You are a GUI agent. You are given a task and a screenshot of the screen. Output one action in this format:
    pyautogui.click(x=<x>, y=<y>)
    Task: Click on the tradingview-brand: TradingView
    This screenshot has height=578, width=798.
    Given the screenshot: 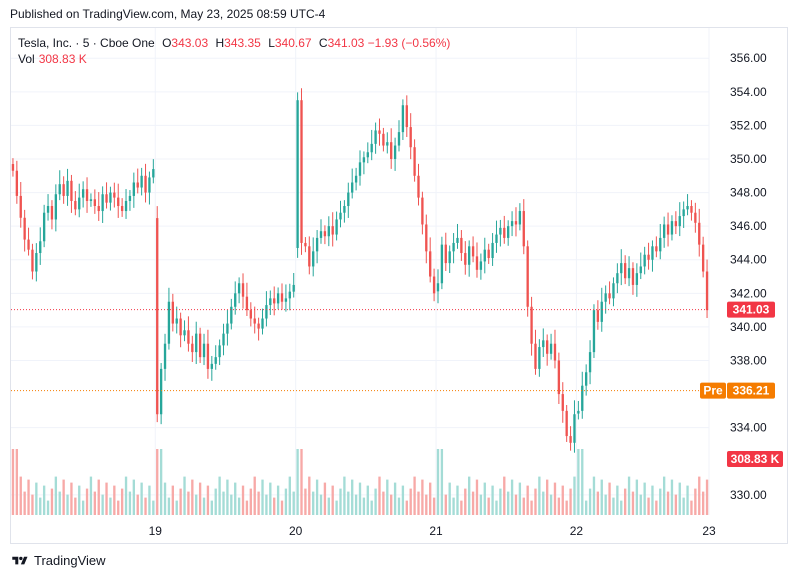 What is the action you would take?
    pyautogui.click(x=58, y=560)
    